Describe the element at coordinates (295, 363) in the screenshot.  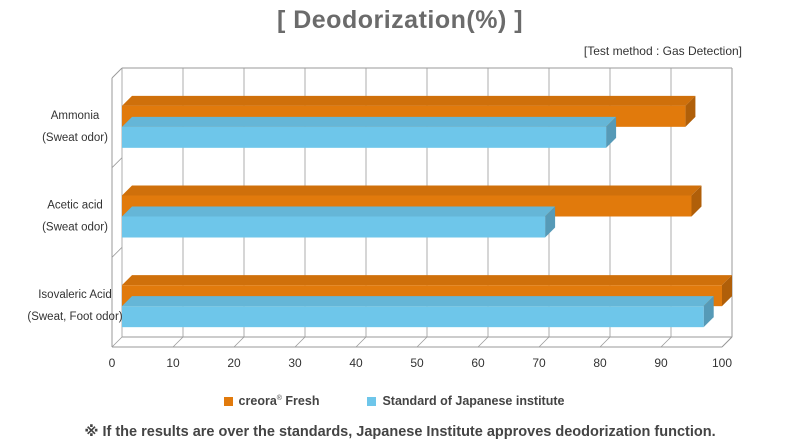
I see `x-tick-label-30: 30` at that location.